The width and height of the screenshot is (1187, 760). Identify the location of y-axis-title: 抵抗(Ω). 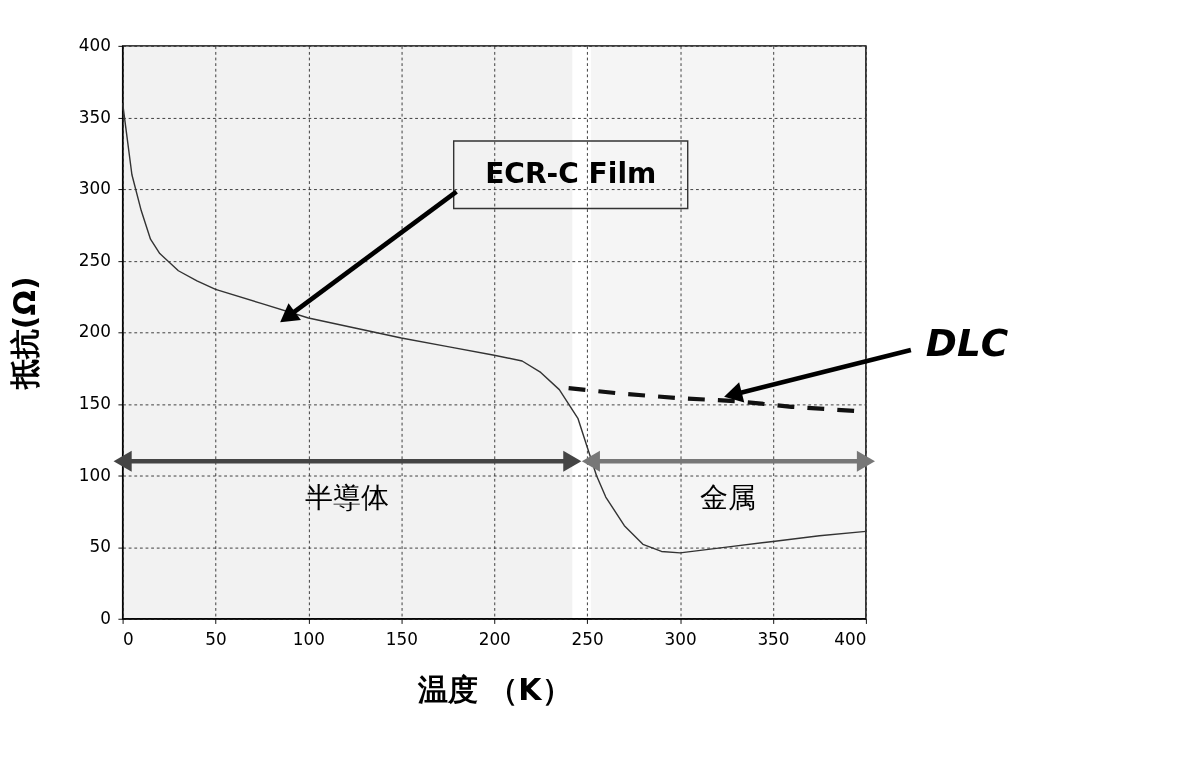
(24, 333).